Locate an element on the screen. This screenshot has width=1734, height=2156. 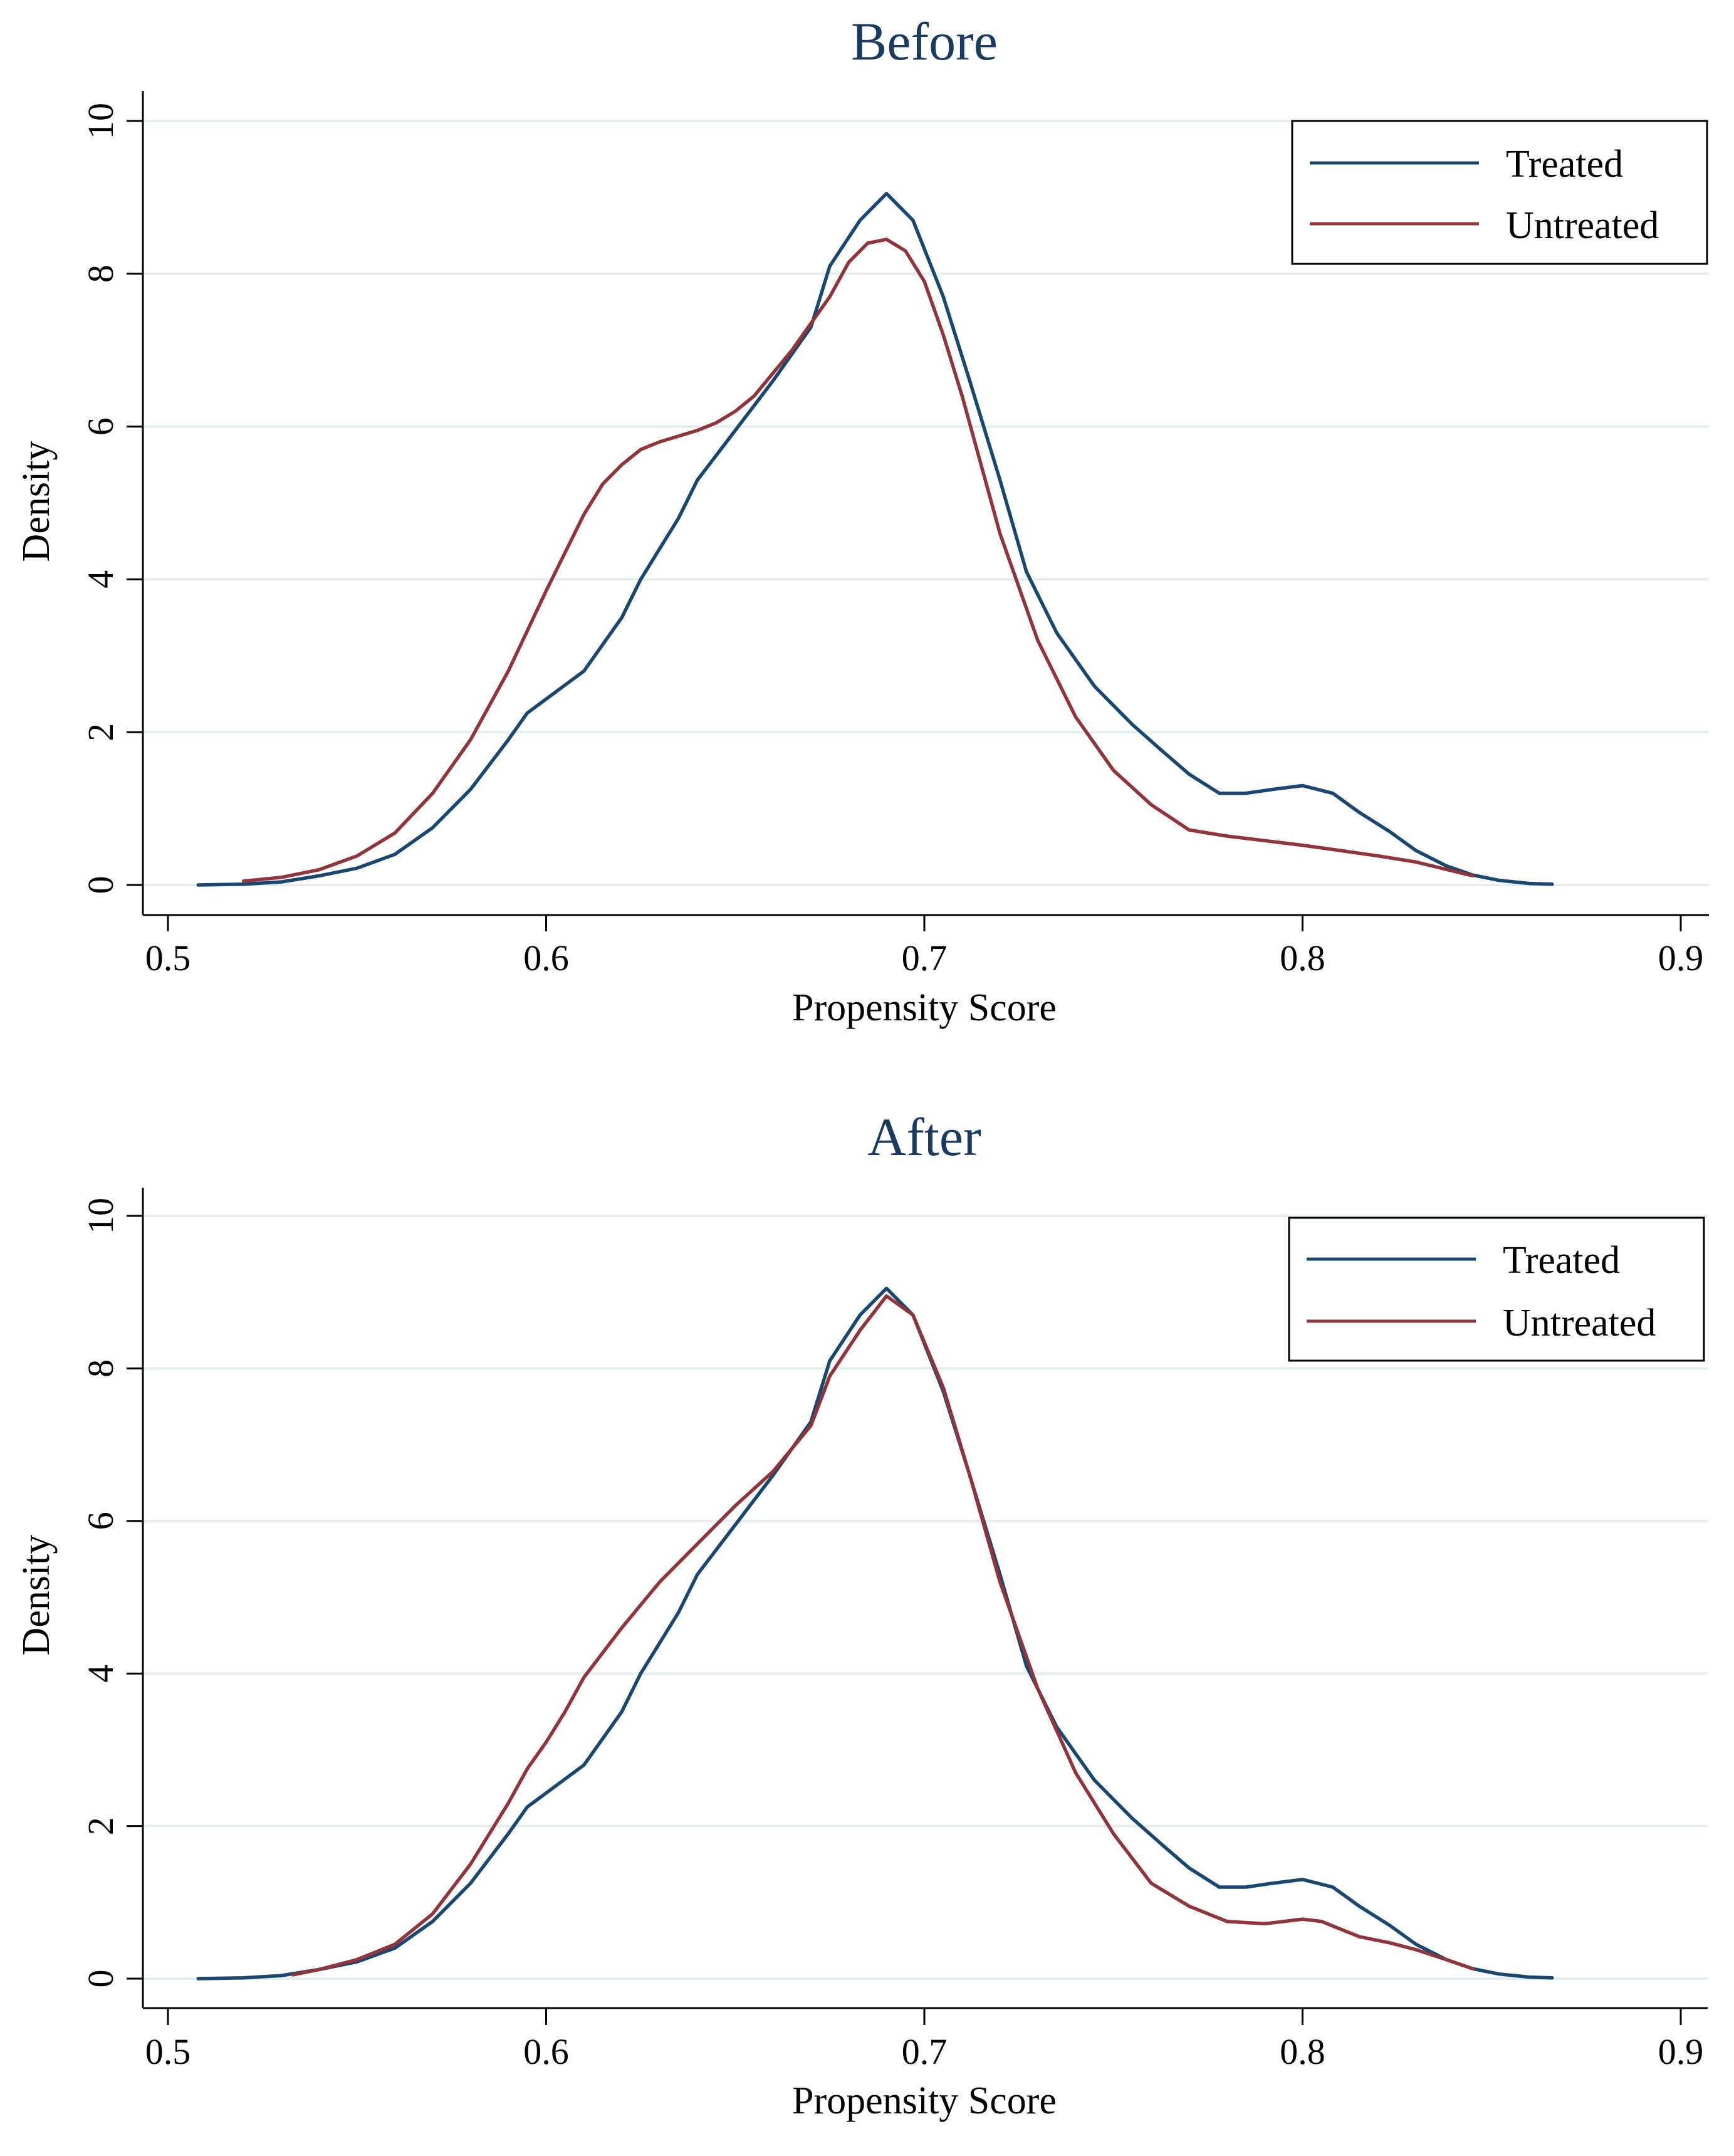
chart-title: Before is located at coordinates (924, 41).